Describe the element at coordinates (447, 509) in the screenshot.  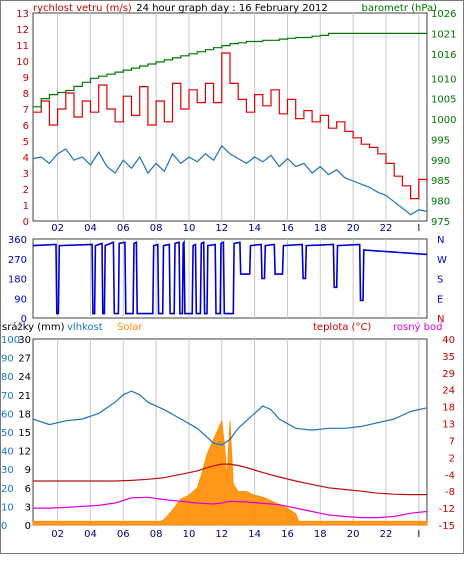
I see `temperature-tick-label: -12` at that location.